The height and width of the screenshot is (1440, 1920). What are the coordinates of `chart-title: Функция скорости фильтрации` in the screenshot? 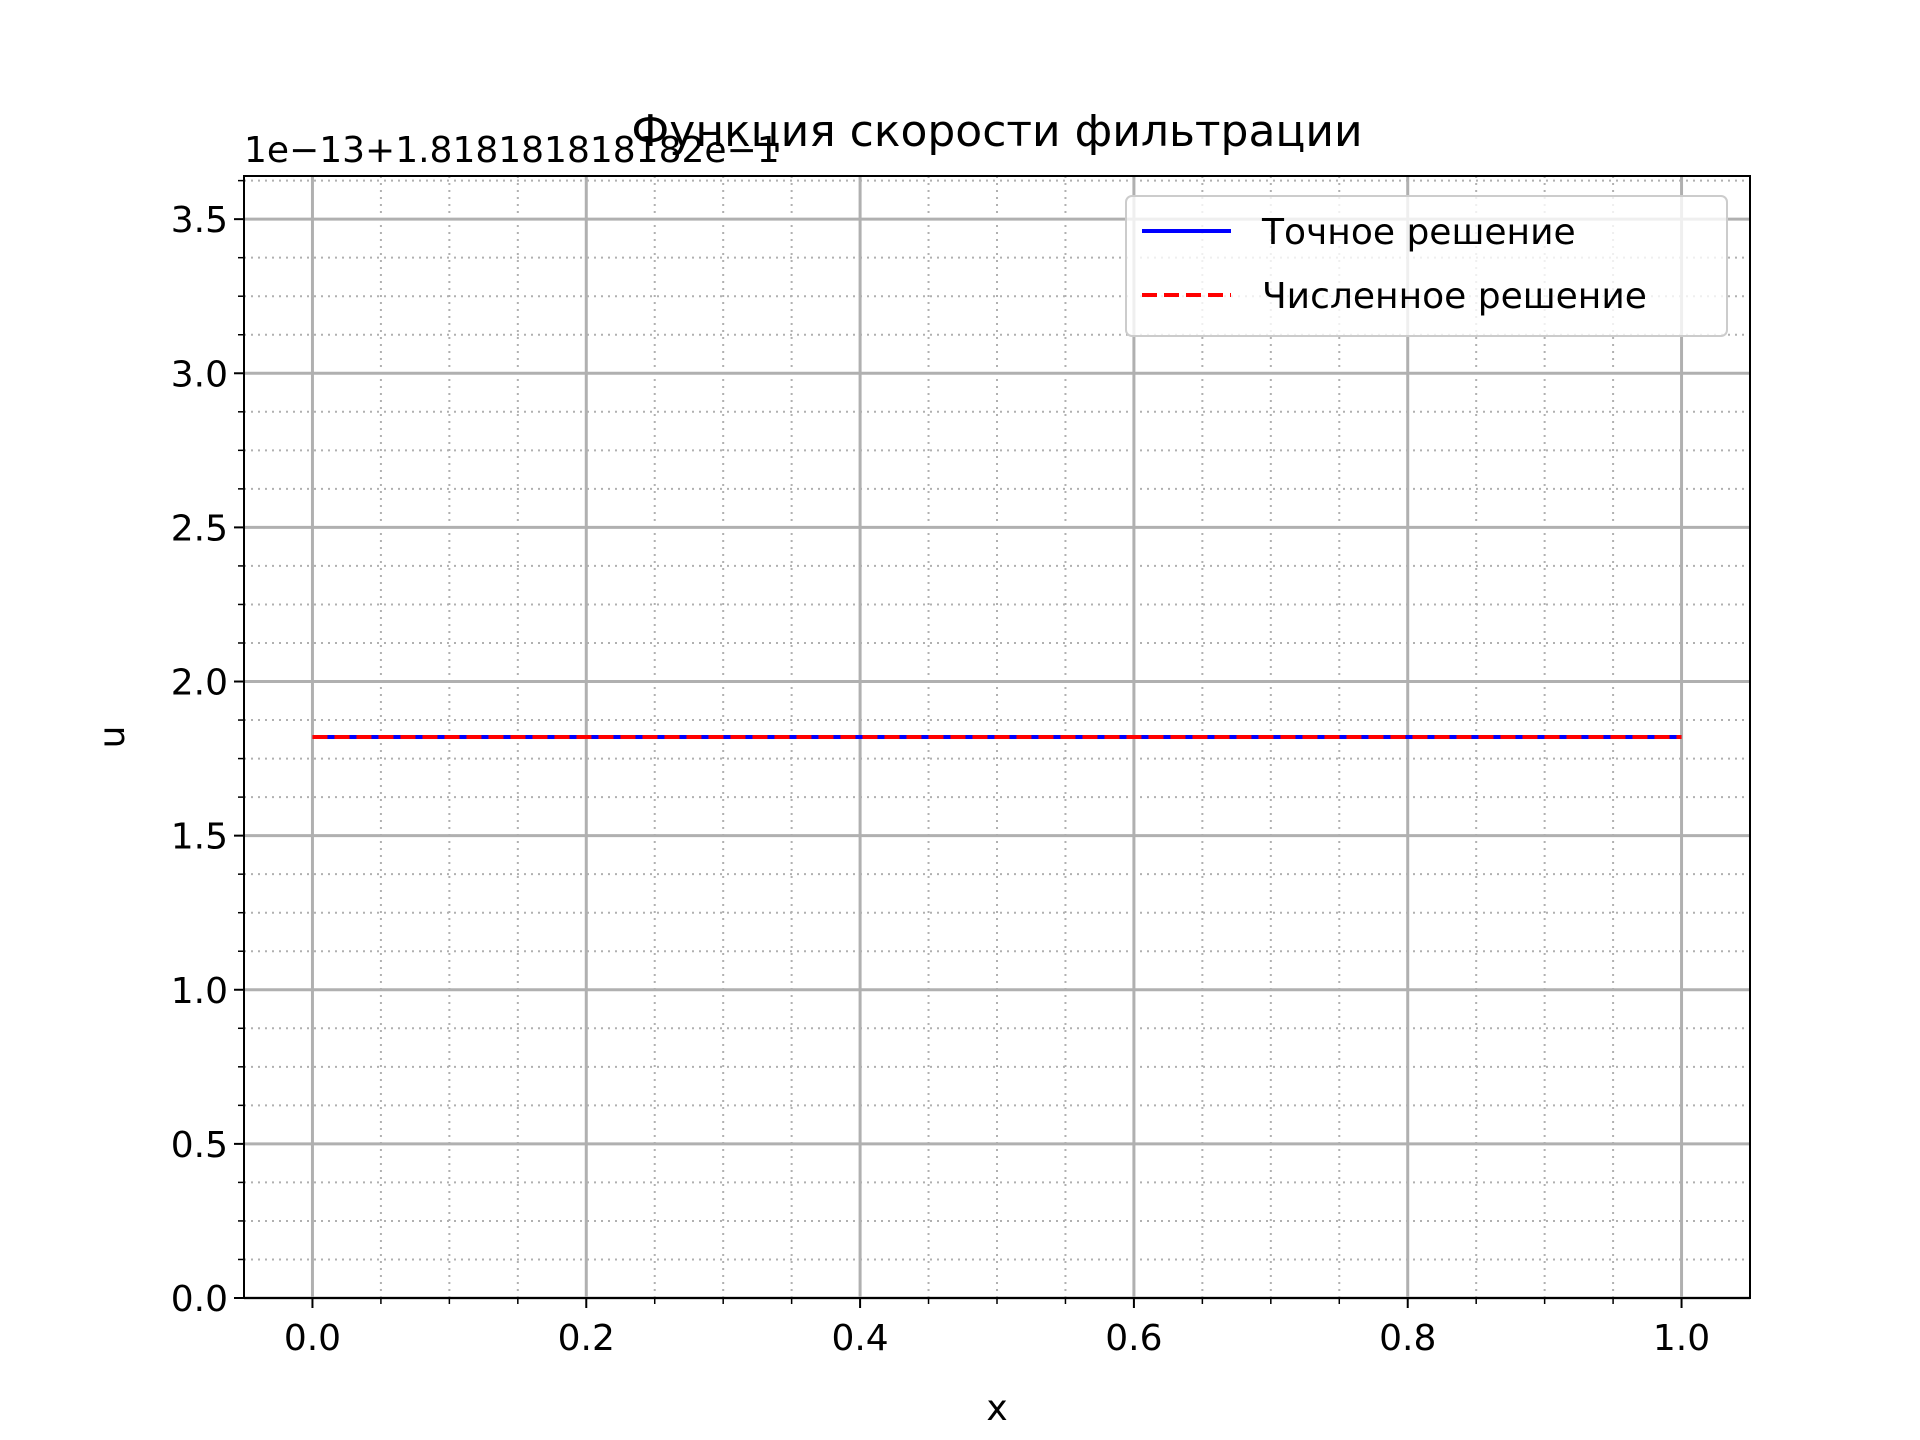 It's located at (996, 131).